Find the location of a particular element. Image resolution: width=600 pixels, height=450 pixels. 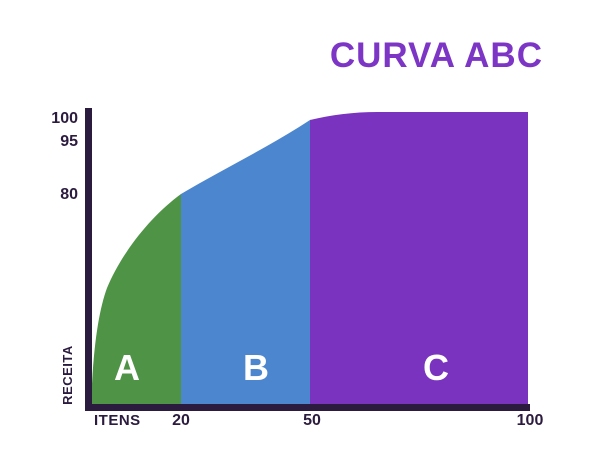

x-axis-title: ITENS is located at coordinates (117, 420).